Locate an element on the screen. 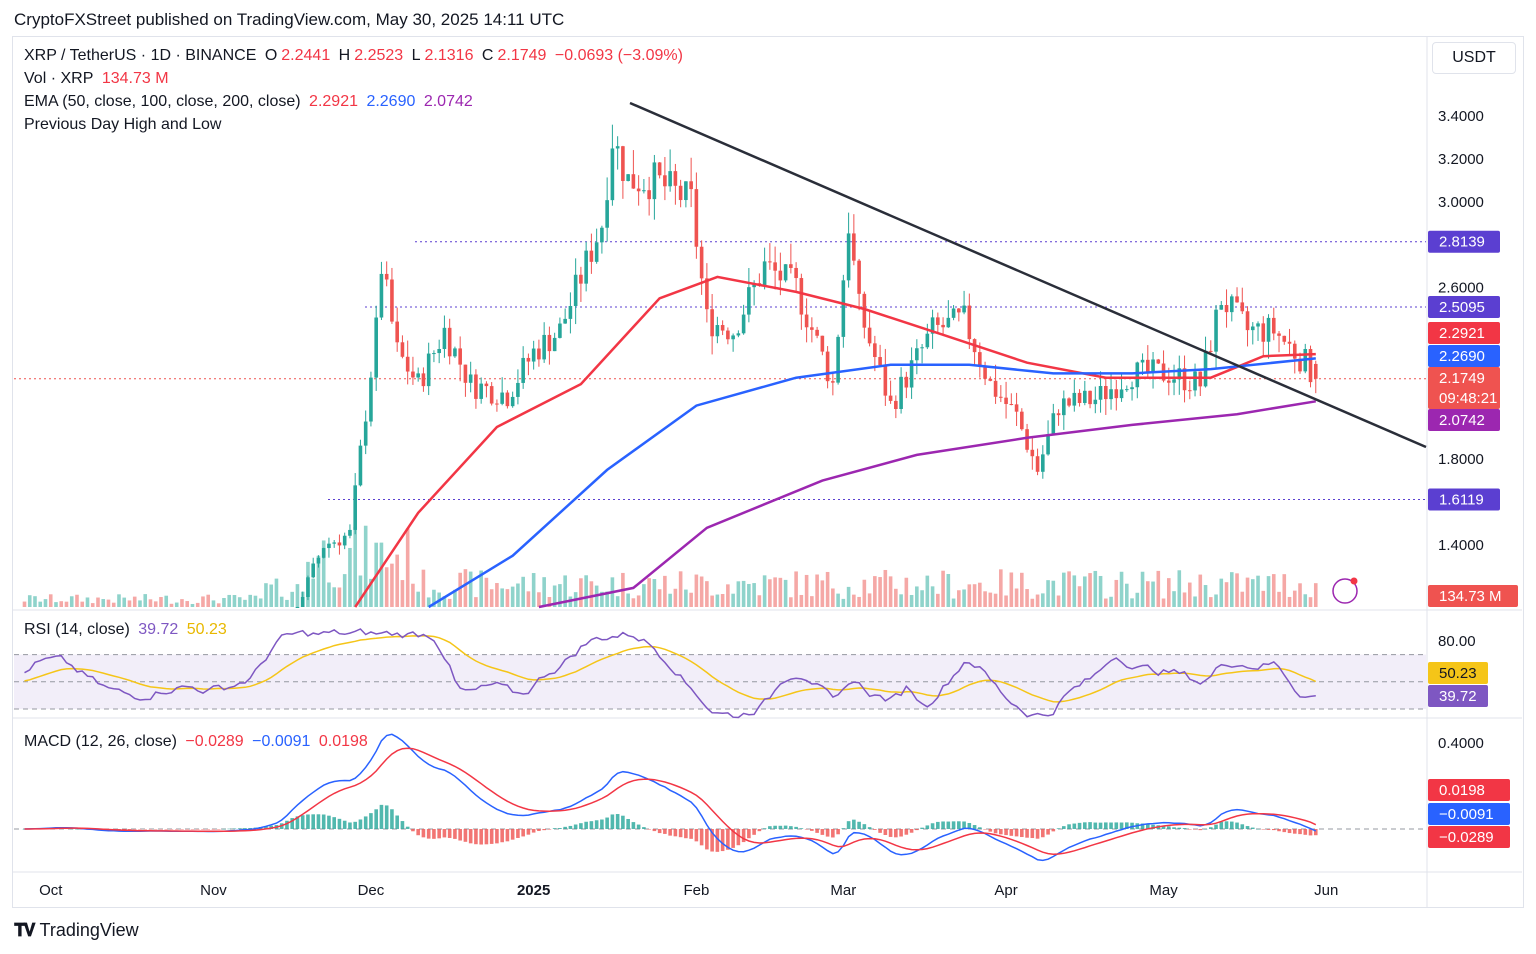 The height and width of the screenshot is (954, 1536). alert-lightning-icon is located at coordinates (1345, 591).